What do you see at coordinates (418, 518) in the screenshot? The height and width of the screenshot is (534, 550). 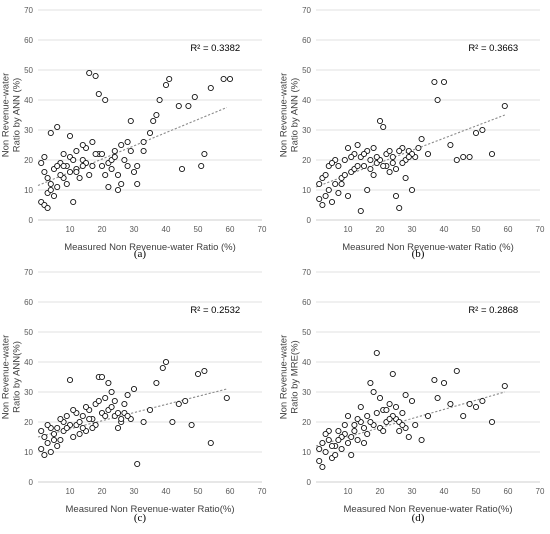 I see `panel-label: (d)` at bounding box center [418, 518].